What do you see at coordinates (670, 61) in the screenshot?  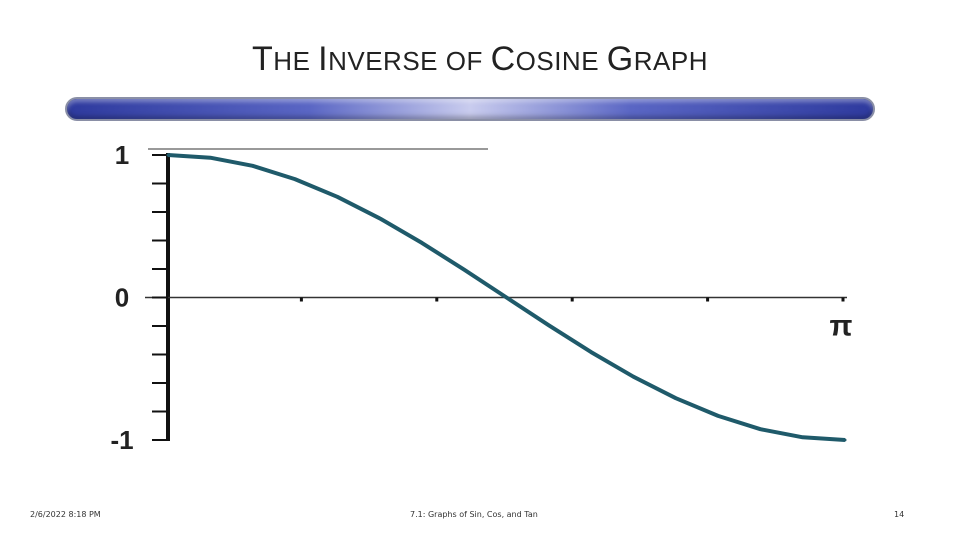 I see `title-part: RAPH` at bounding box center [670, 61].